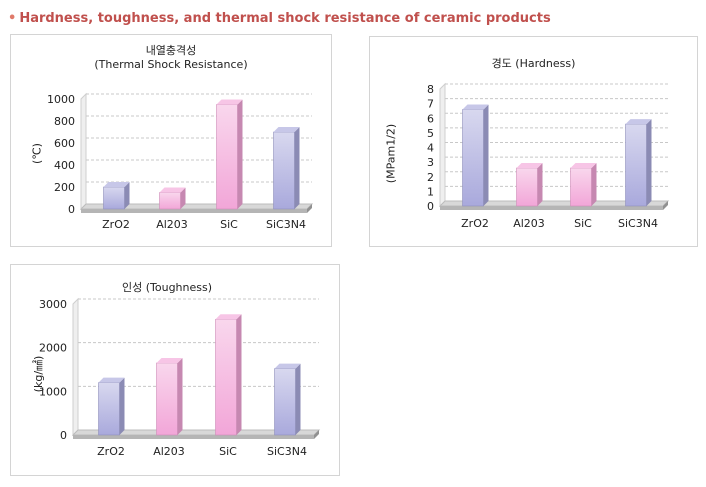 Image resolution: width=706 pixels, height=487 pixels. What do you see at coordinates (430, 162) in the screenshot?
I see `y-tick-label: 3` at bounding box center [430, 162].